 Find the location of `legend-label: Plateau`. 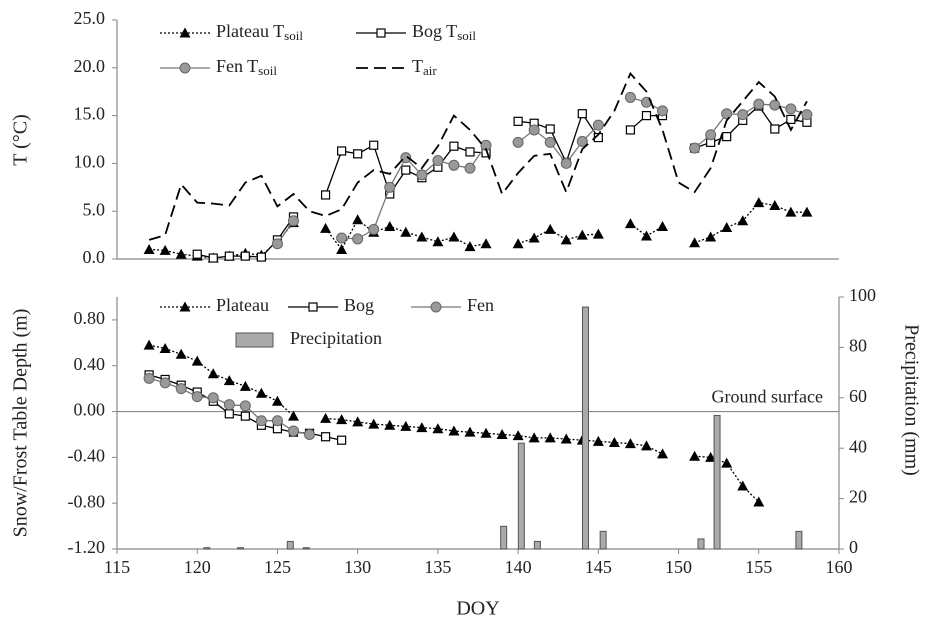

legend-label: Plateau is located at coordinates (242, 305).